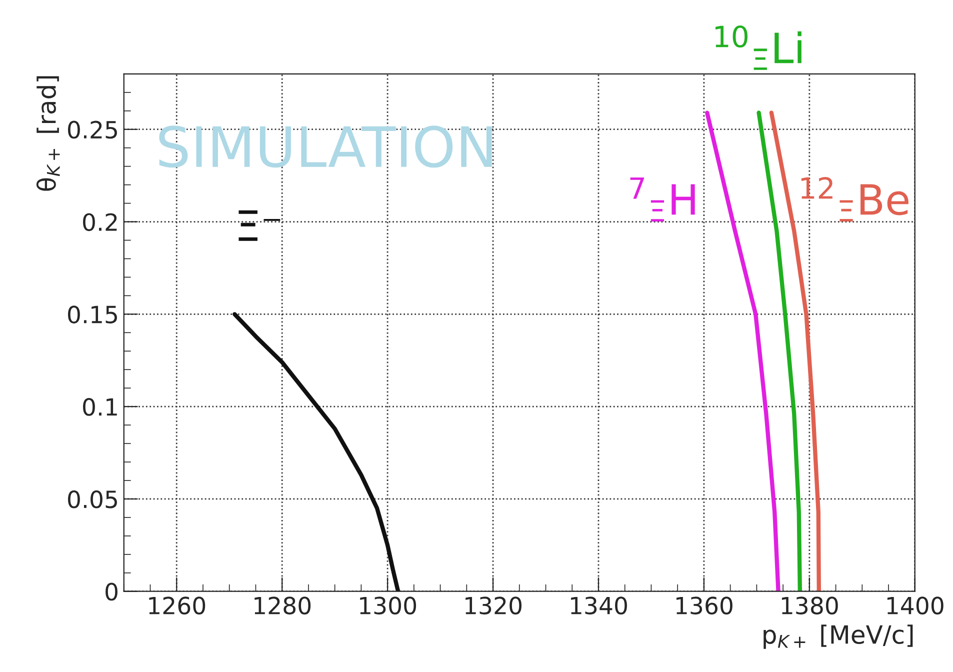 The width and height of the screenshot is (953, 672). Describe the element at coordinates (325, 147) in the screenshot. I see `annotation: SIMULATION` at that location.